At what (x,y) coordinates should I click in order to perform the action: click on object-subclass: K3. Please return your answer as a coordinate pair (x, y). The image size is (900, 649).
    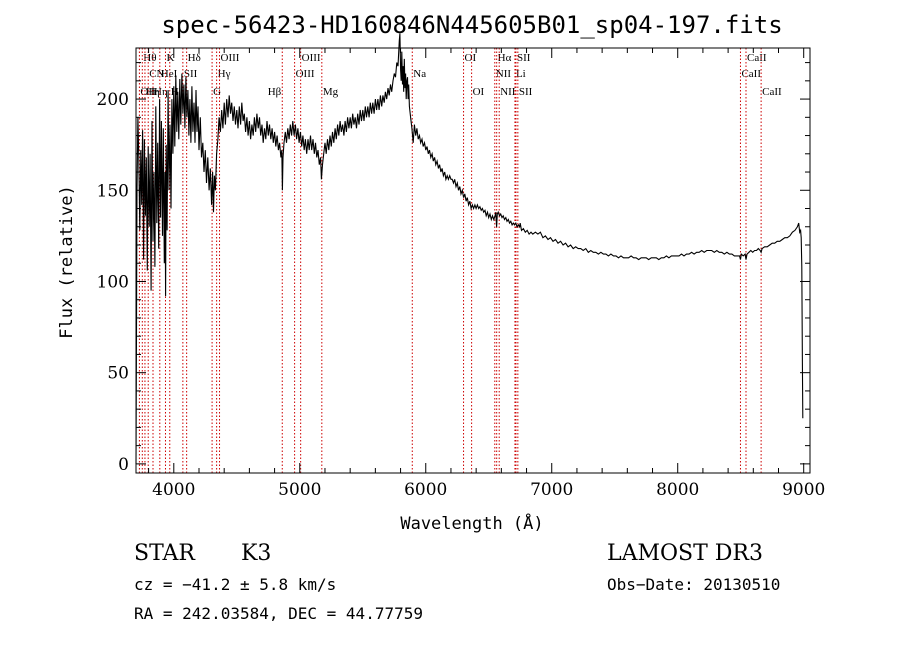
    Looking at the image, I should click on (256, 553).